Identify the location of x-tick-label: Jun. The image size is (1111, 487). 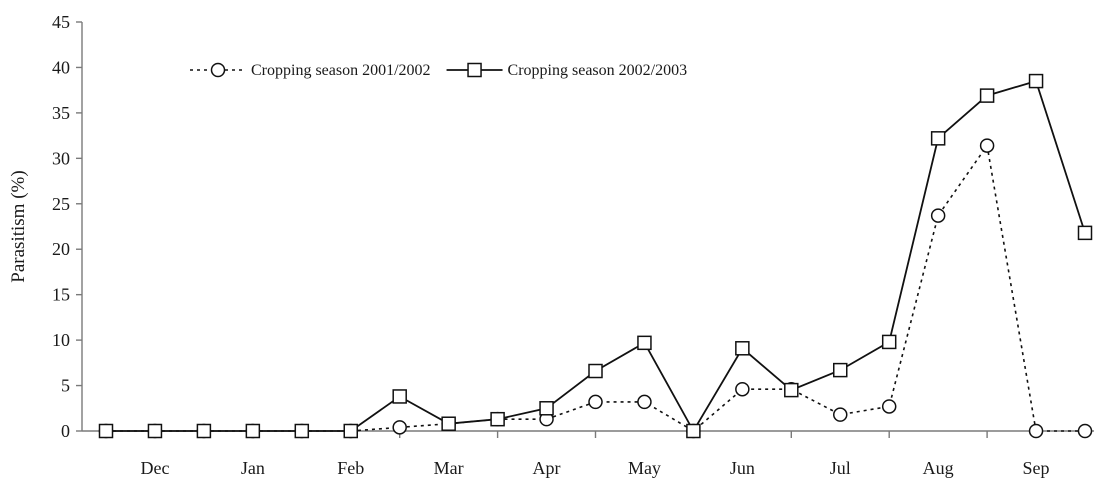
(742, 468).